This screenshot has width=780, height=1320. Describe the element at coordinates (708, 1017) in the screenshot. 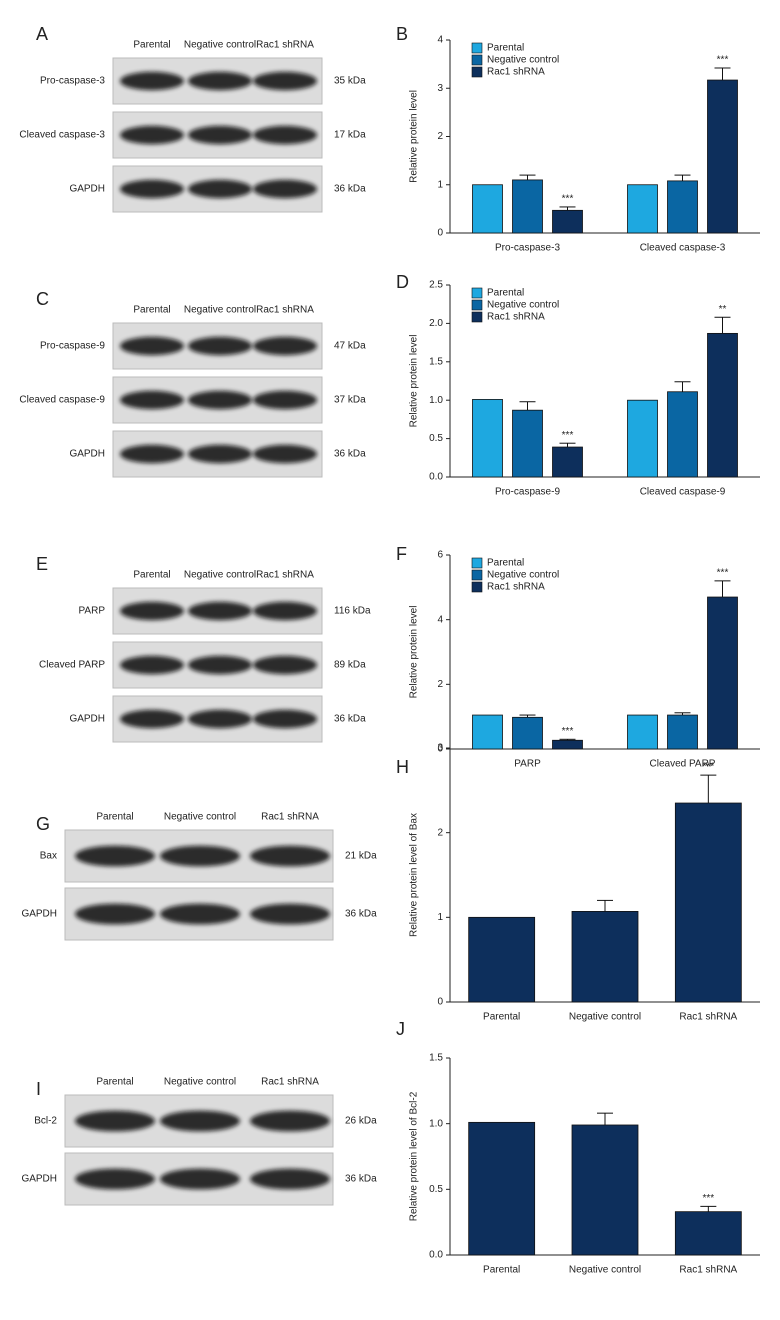

I see `x-tick-label: Rac1 shRNA` at that location.